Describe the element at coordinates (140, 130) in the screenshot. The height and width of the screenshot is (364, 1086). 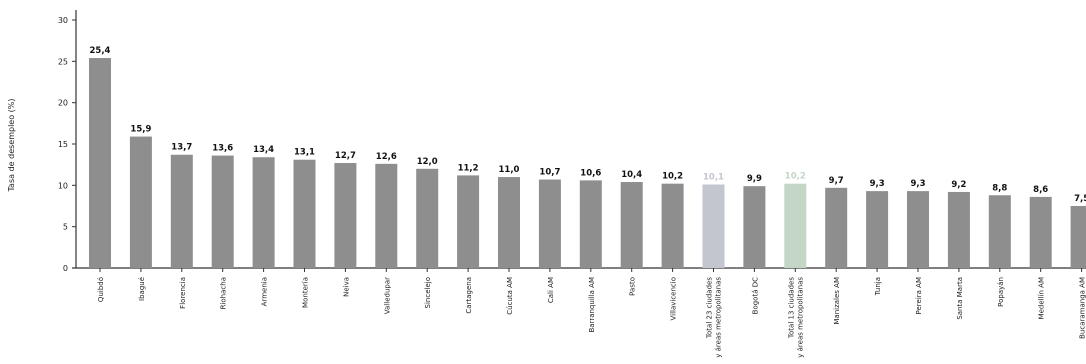
I see `data-label: 15,9` at that location.